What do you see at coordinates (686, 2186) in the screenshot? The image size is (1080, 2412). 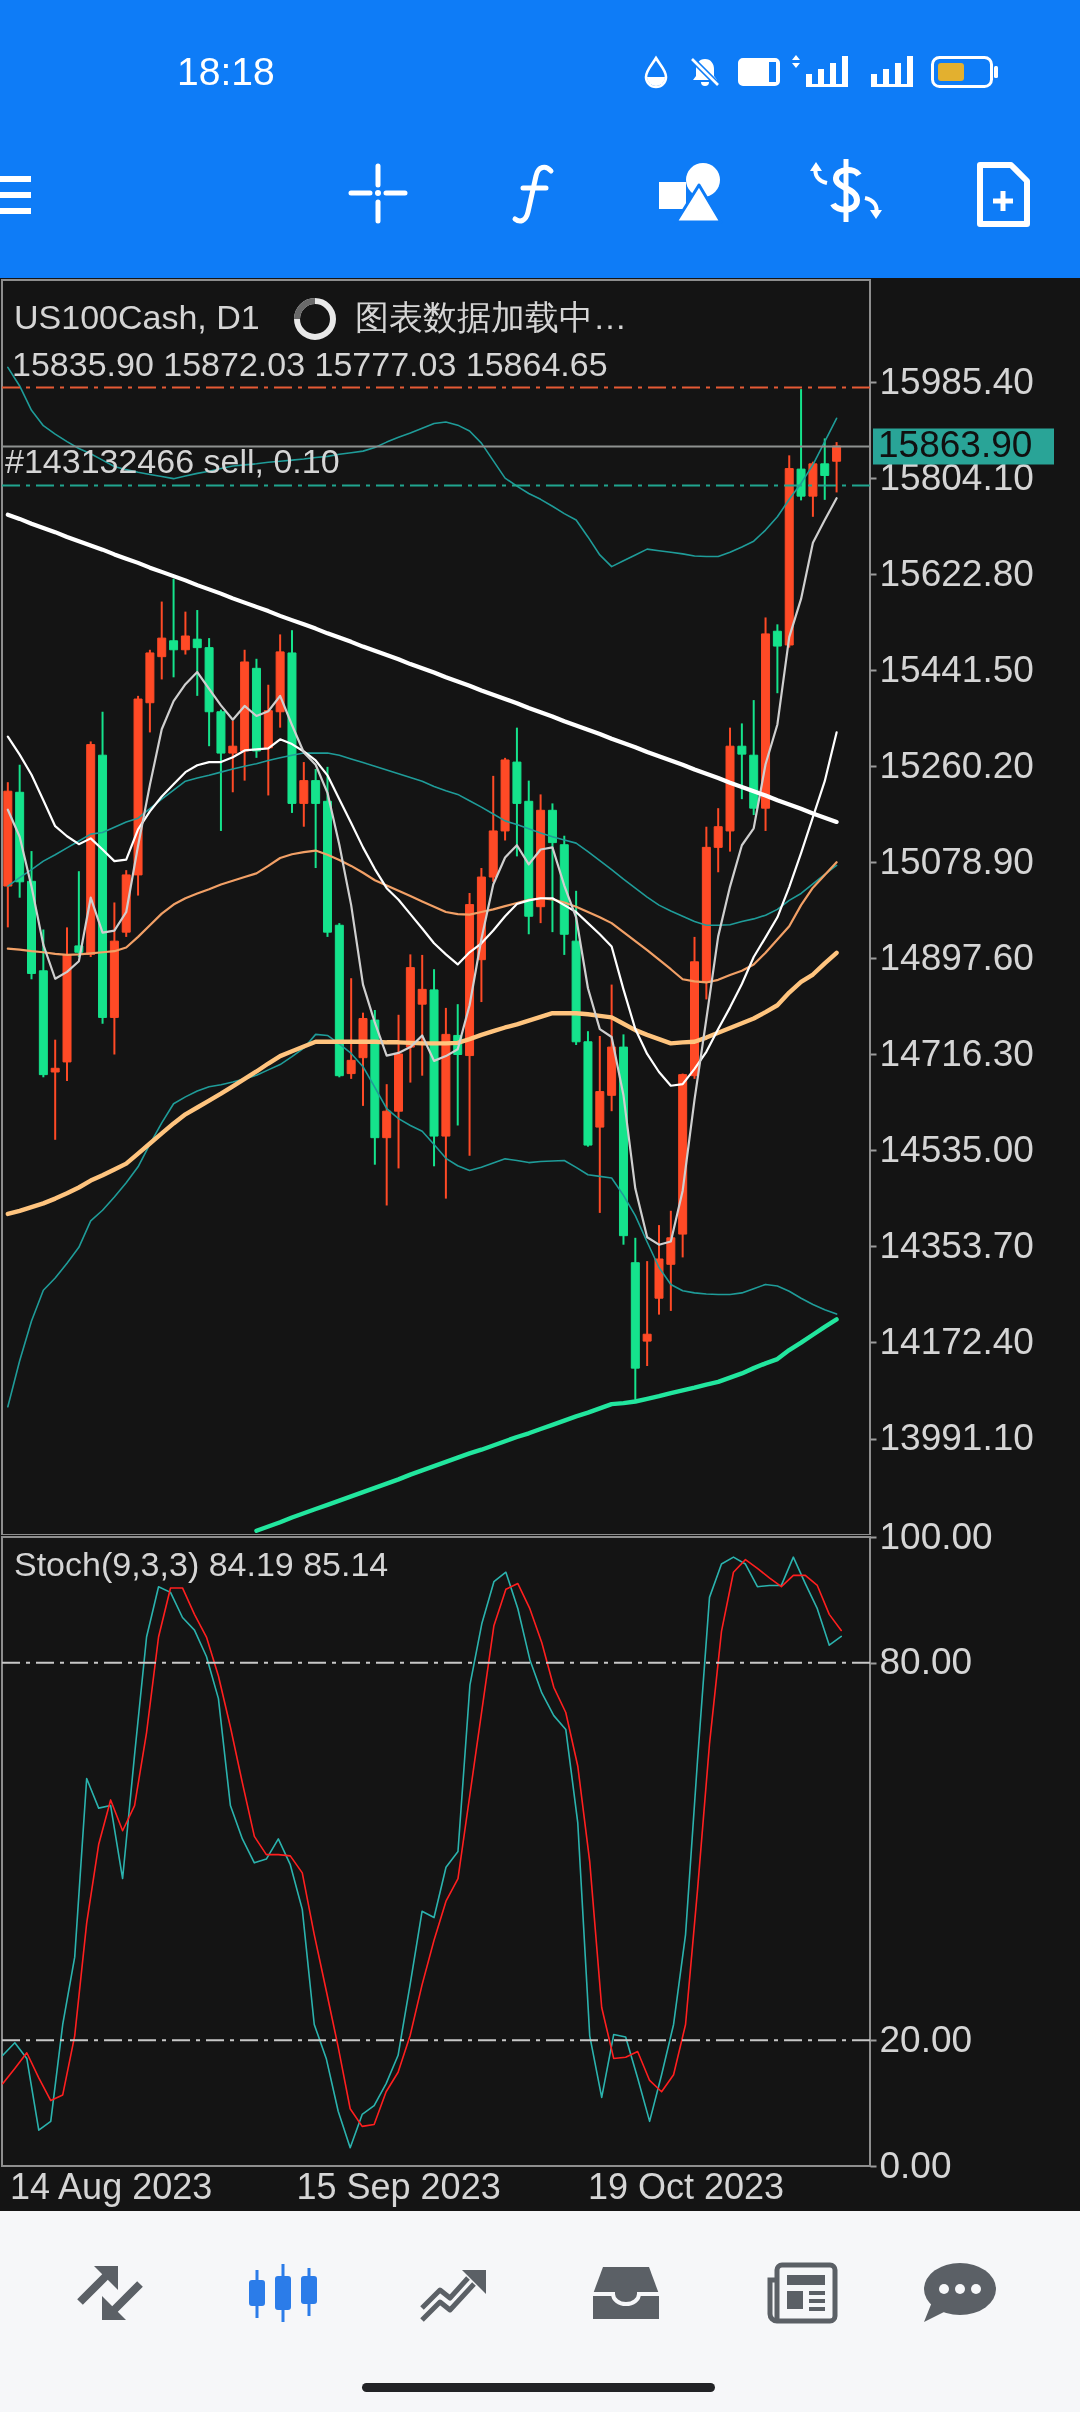 I see `x-tick-label: 19 Oct 2023` at bounding box center [686, 2186].